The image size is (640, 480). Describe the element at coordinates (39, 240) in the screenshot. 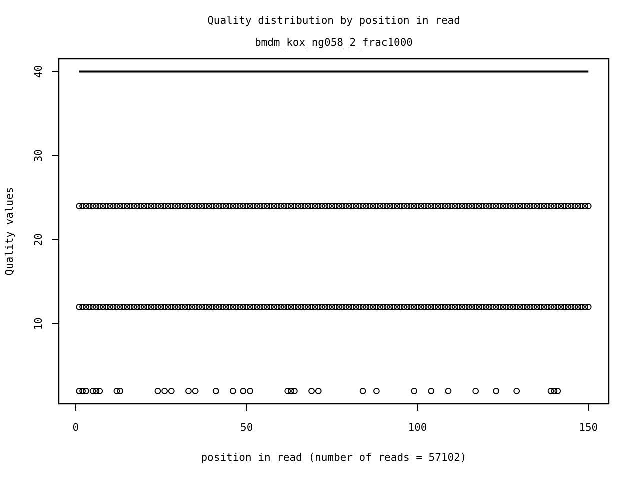

I see `y-tick-label: 20` at that location.